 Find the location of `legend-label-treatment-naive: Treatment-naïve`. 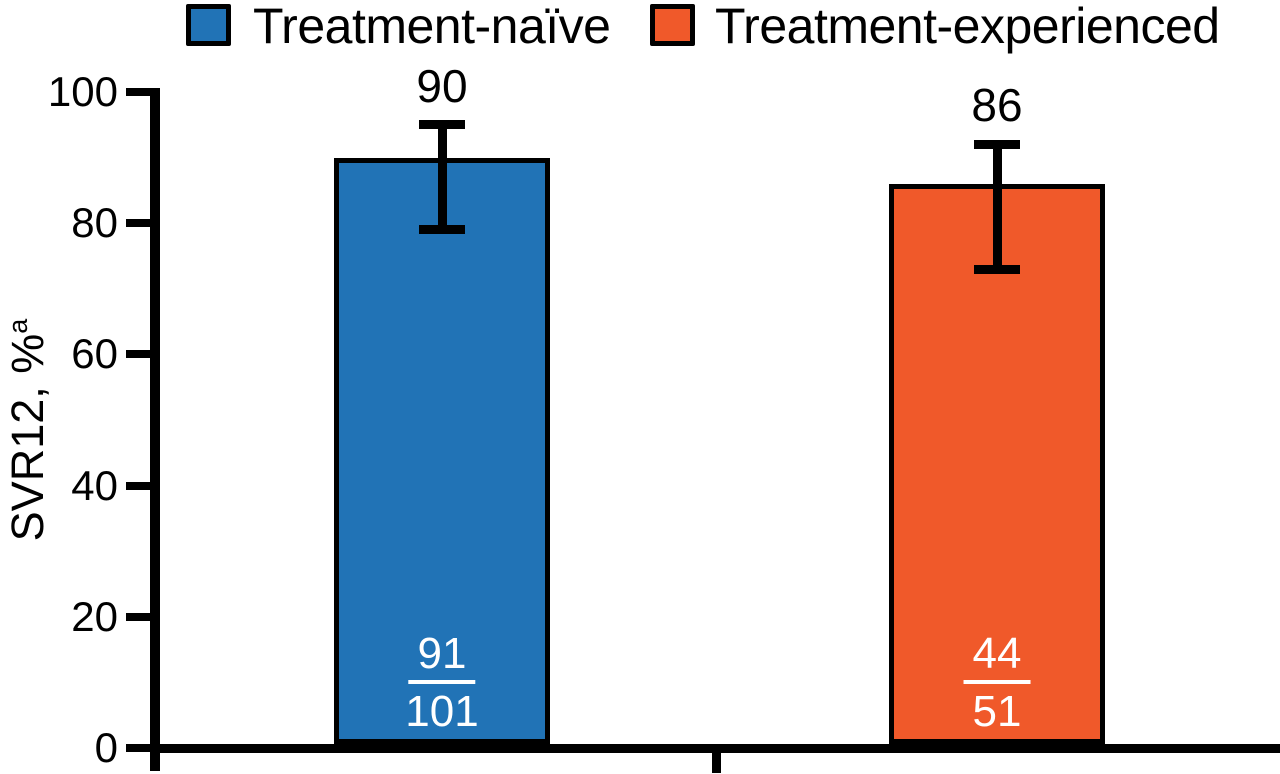

legend-label-treatment-naive: Treatment-naïve is located at coordinates (432, 27).